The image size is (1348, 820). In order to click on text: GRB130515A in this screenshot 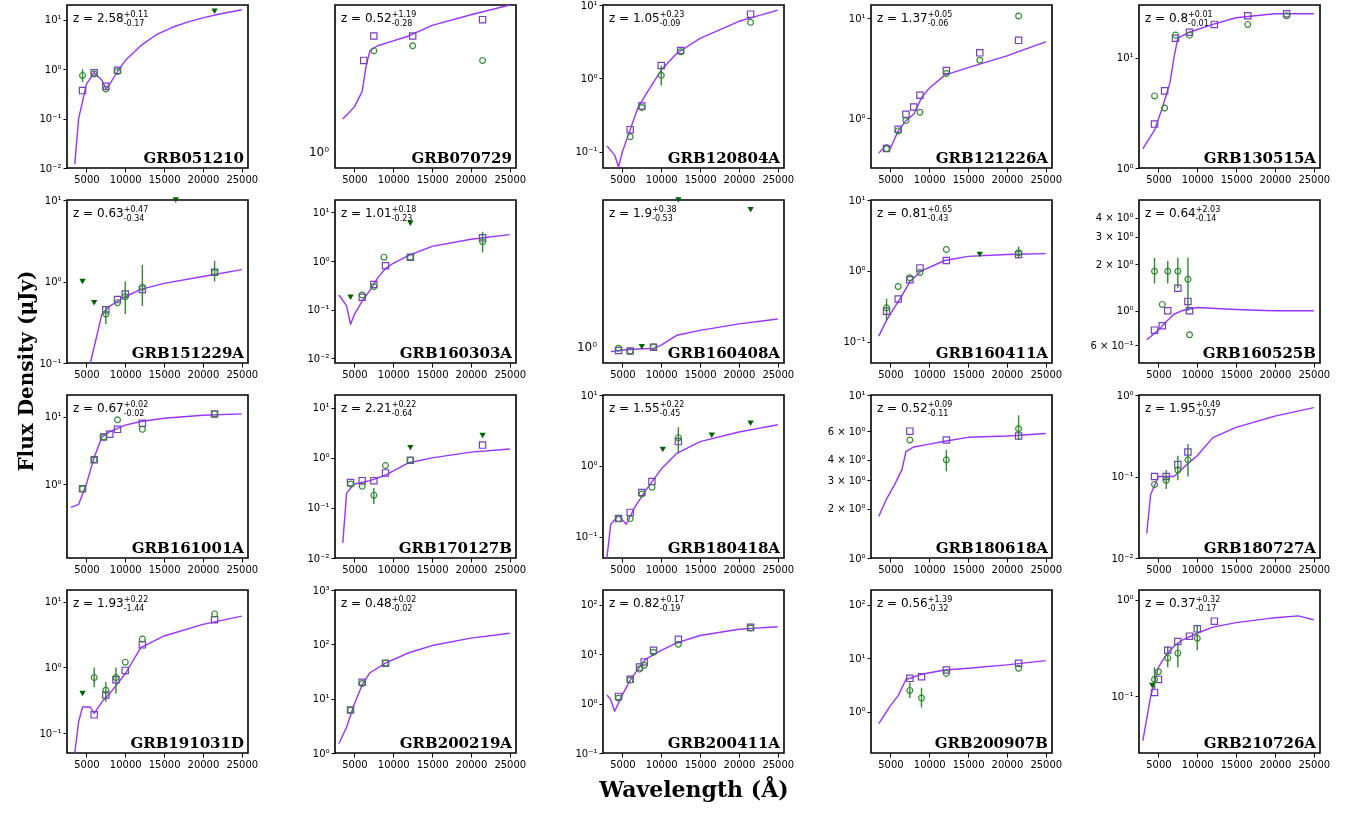, I will do `click(1260, 158)`.